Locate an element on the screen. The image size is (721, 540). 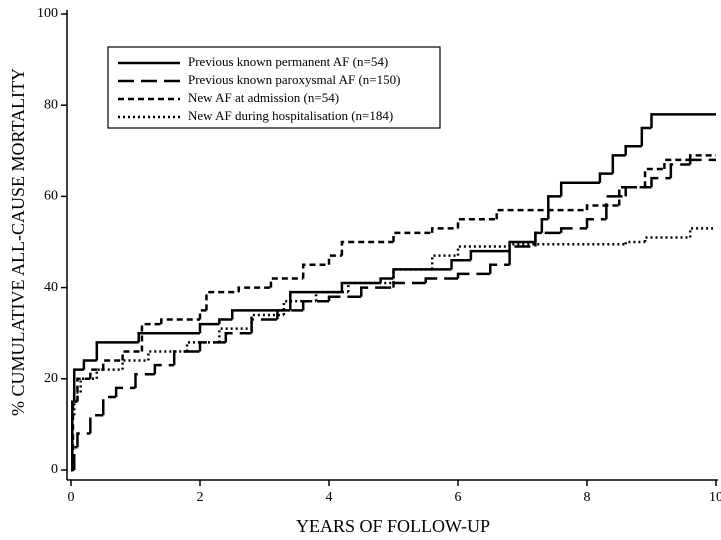
legend-label: New AF during hospitalisation (n=184) is located at coordinates (290, 115).